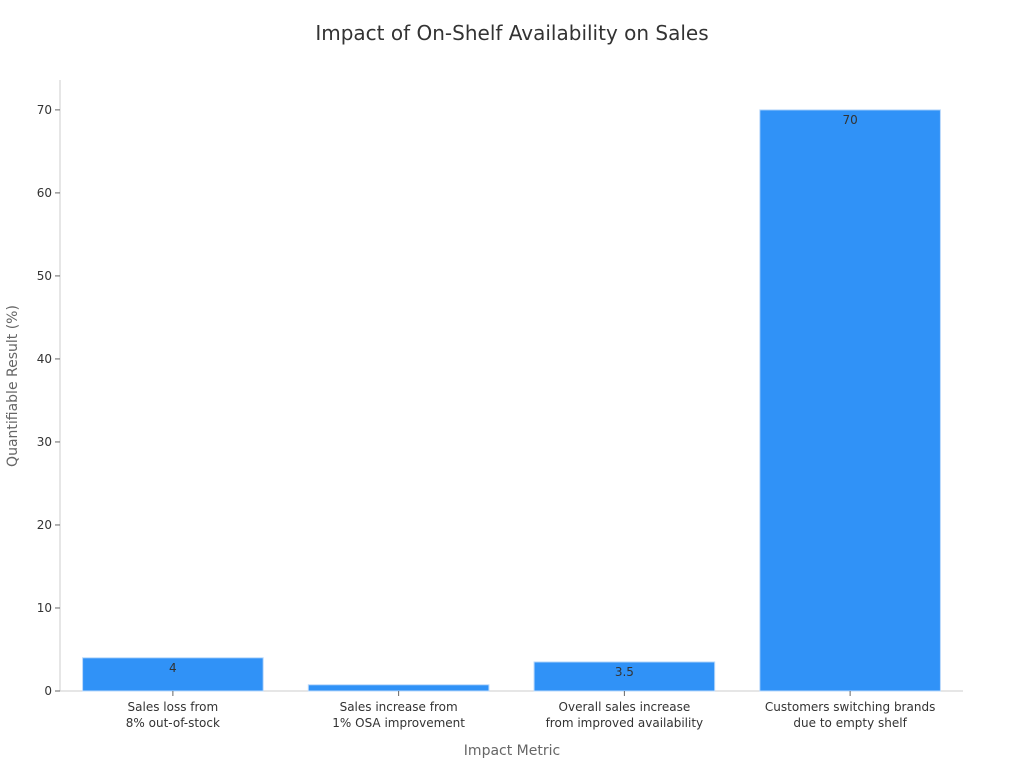 The width and height of the screenshot is (1024, 768). What do you see at coordinates (13, 386) in the screenshot?
I see `y-axis-label: Quantifiable Result (%)` at bounding box center [13, 386].